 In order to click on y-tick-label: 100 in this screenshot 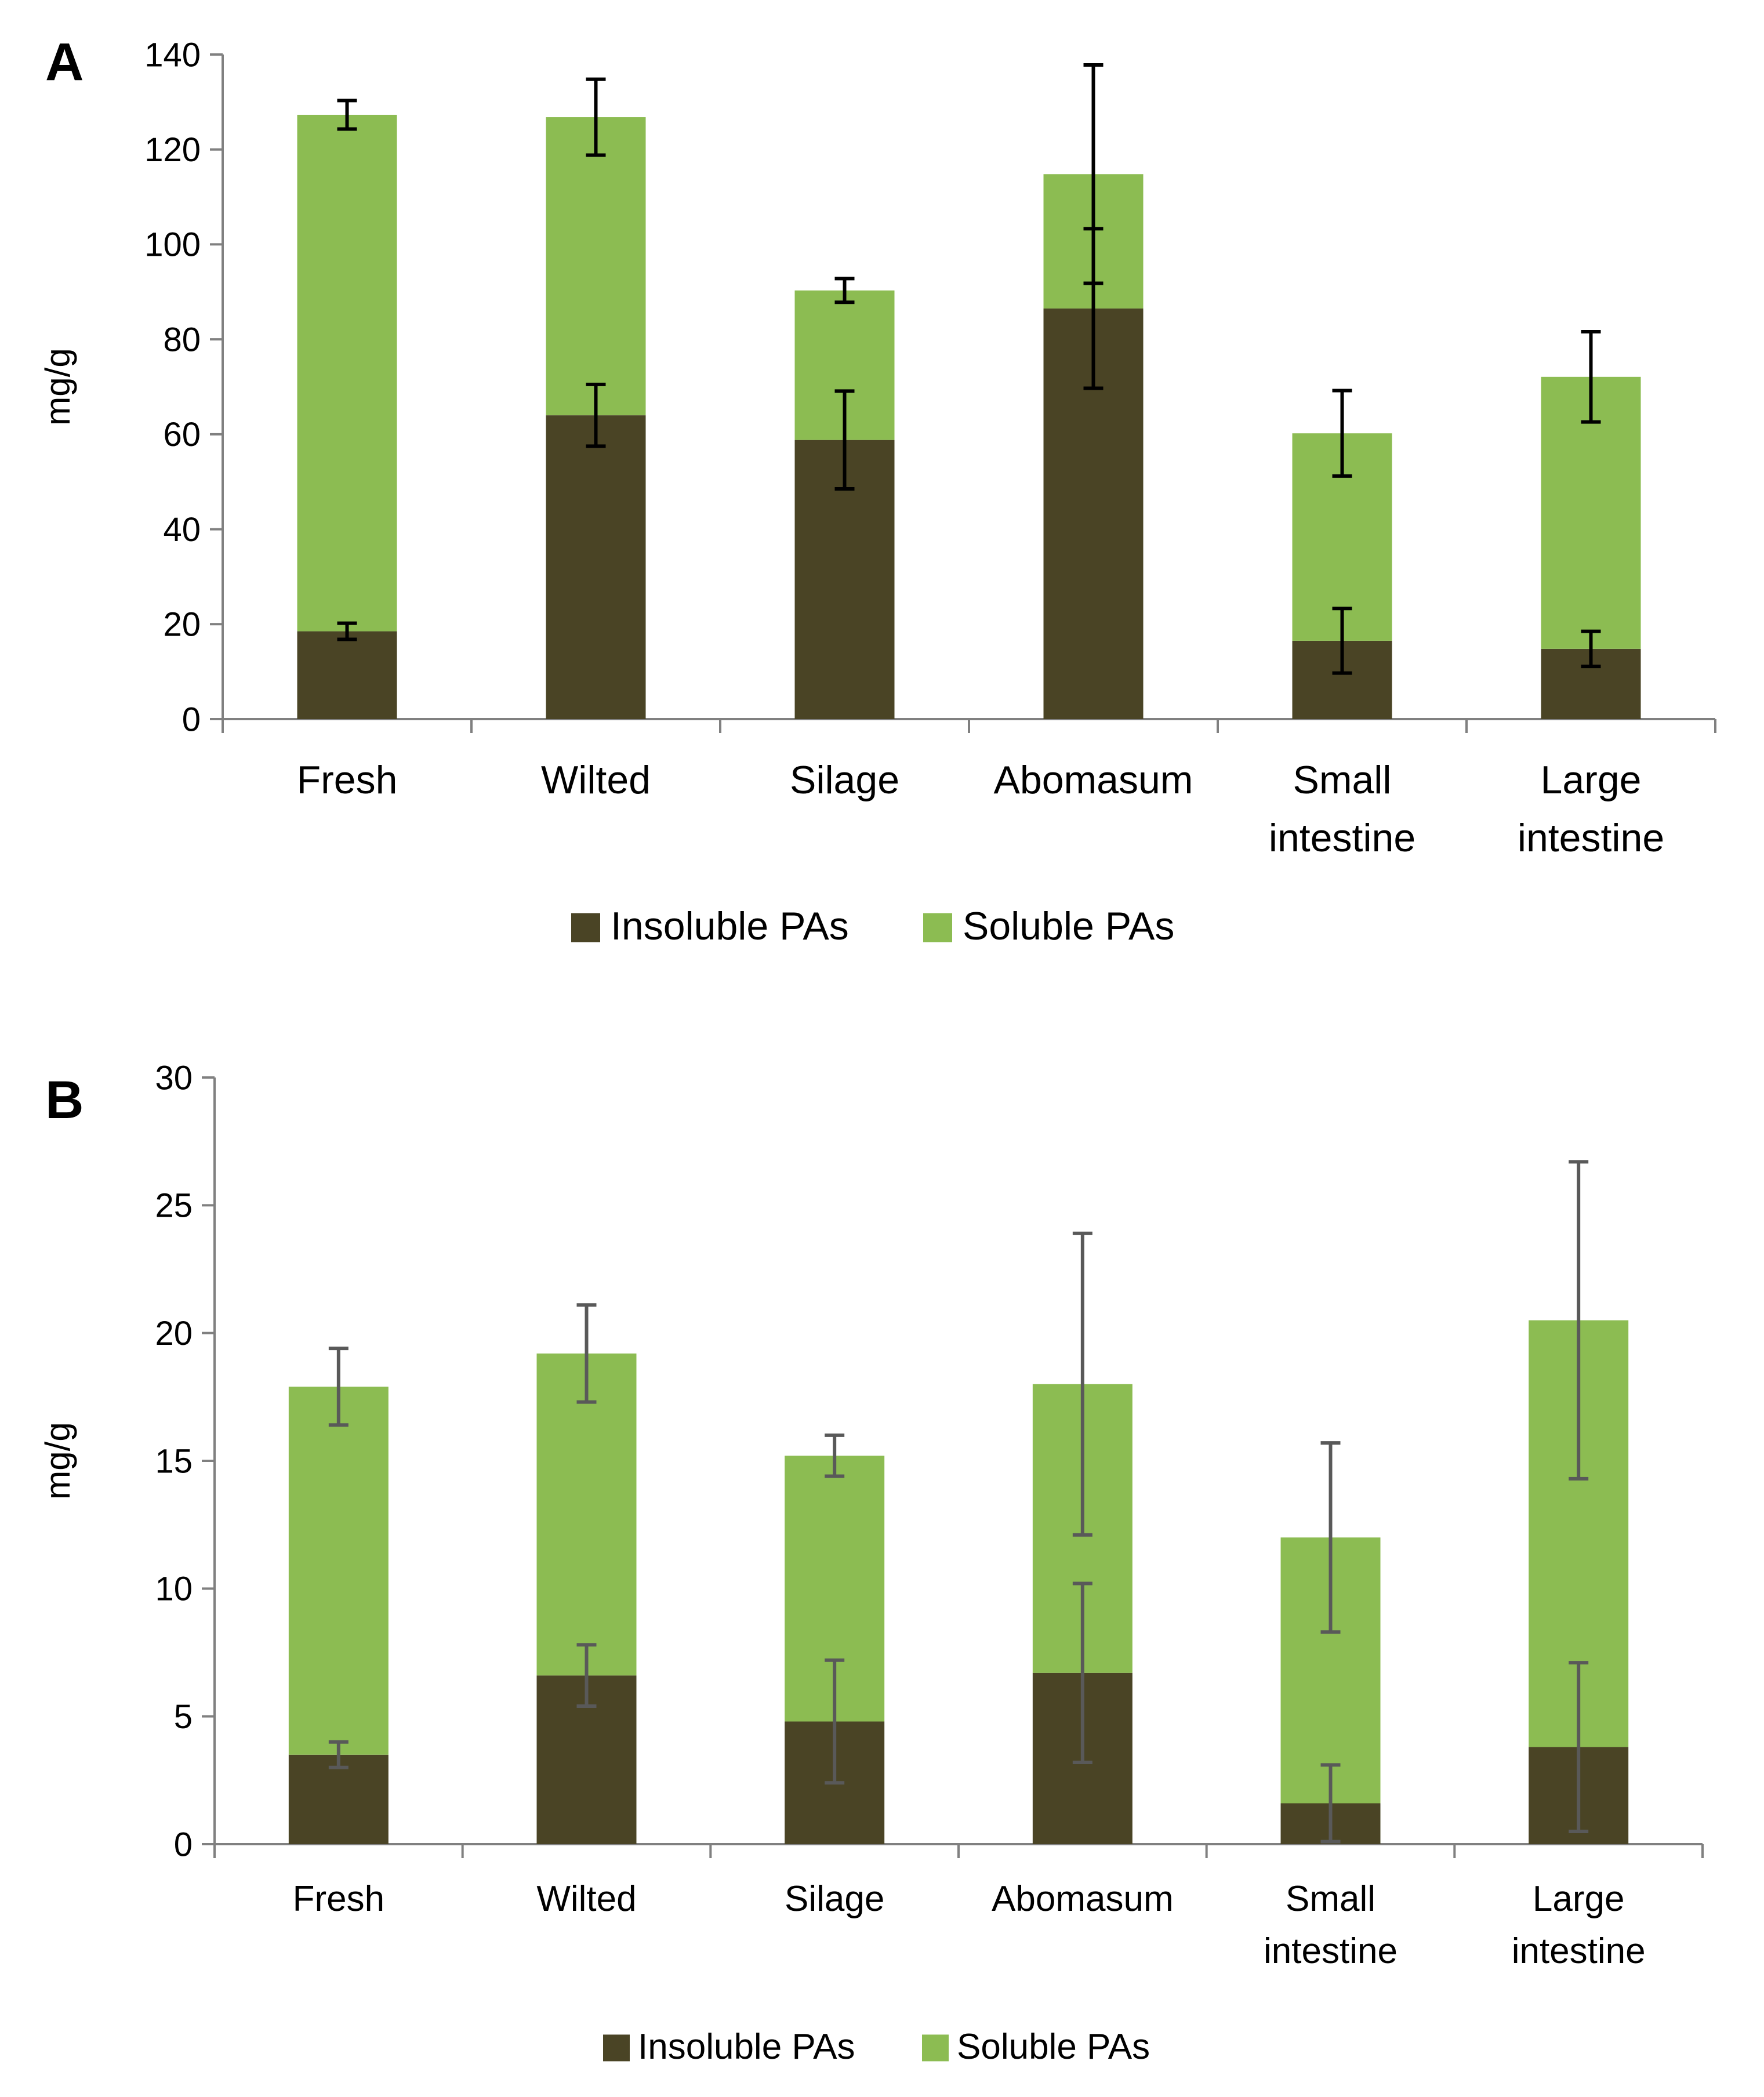, I will do `click(172, 245)`.